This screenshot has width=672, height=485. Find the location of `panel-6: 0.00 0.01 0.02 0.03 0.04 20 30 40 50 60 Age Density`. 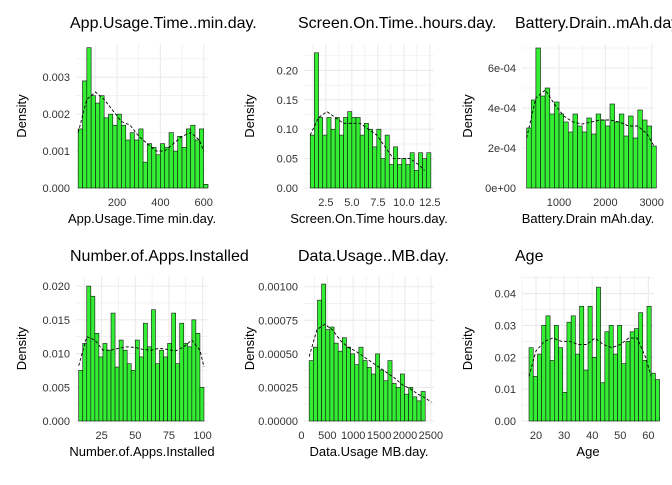

panel-6: 0.00 0.01 0.02 0.03 0.04 20 30 40 50 60 Age Density is located at coordinates (560, 367).